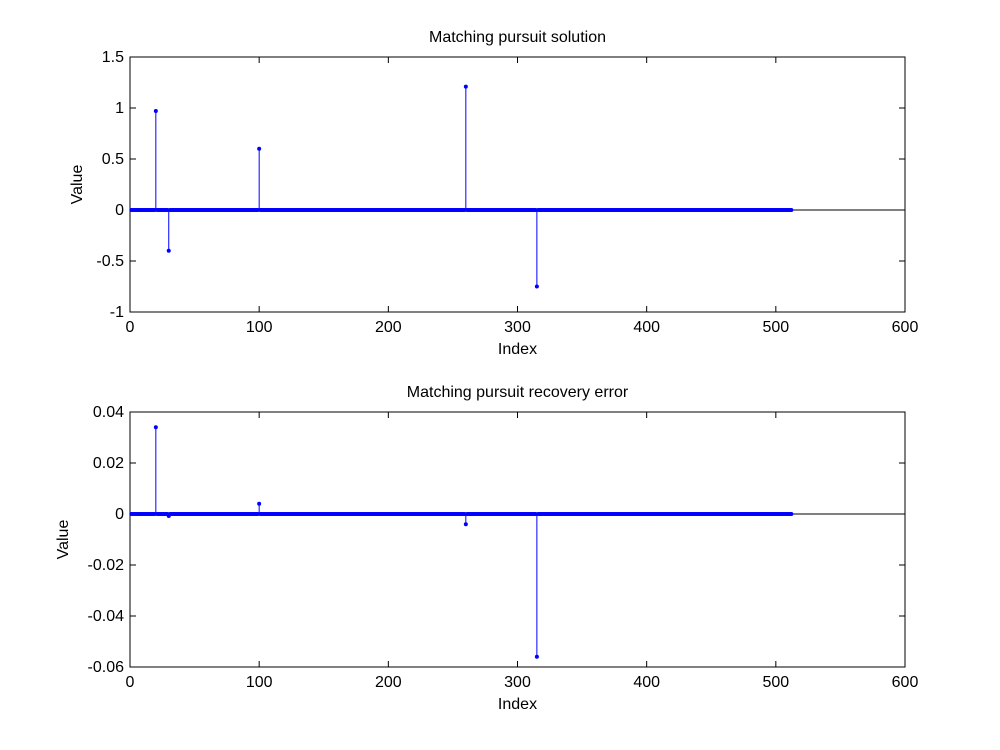 This screenshot has height=750, width=1000. Describe the element at coordinates (108, 412) in the screenshot. I see `y-tick-label: 0.04` at that location.